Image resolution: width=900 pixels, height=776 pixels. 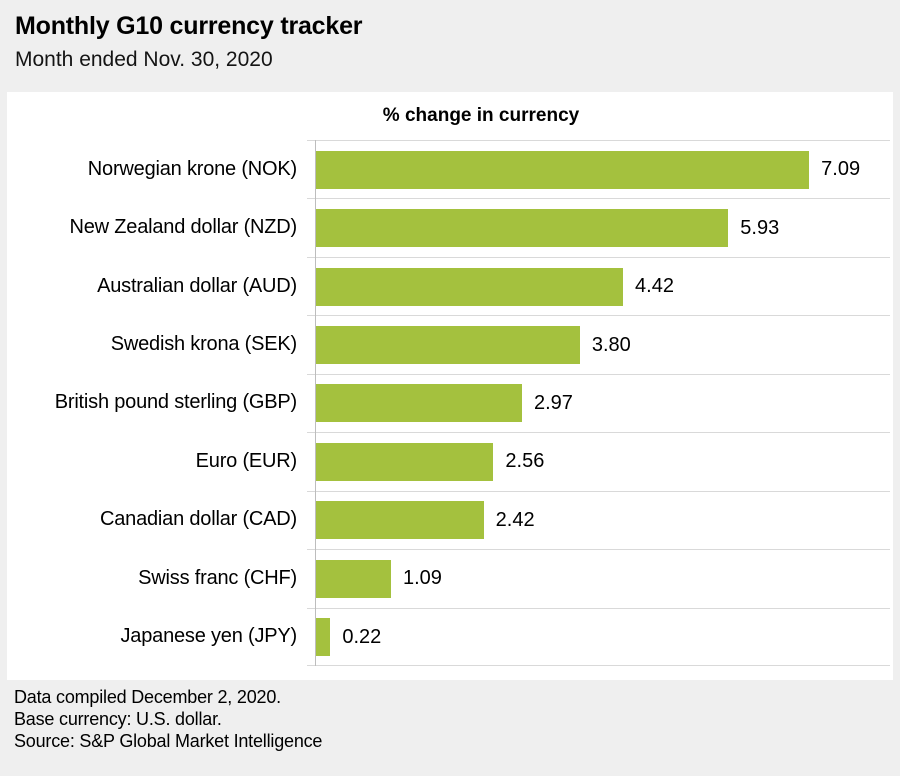 I want to click on chart-row: New Zealand dollar (NZD) 5.93, so click(x=448, y=227).